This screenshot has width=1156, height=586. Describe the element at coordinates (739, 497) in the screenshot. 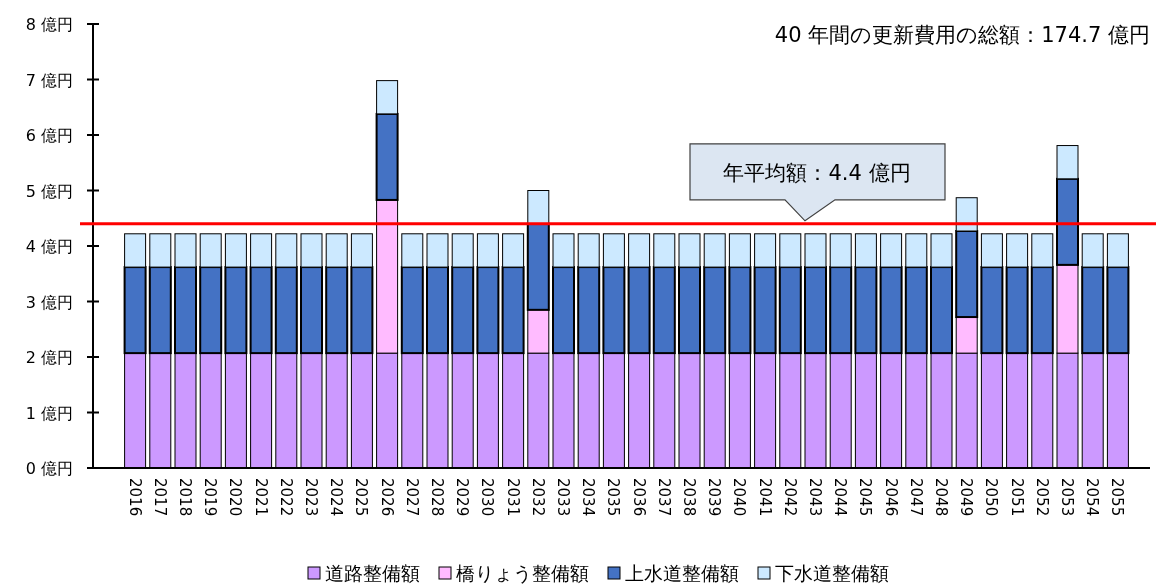

I see `x-tick-label: 2040` at that location.